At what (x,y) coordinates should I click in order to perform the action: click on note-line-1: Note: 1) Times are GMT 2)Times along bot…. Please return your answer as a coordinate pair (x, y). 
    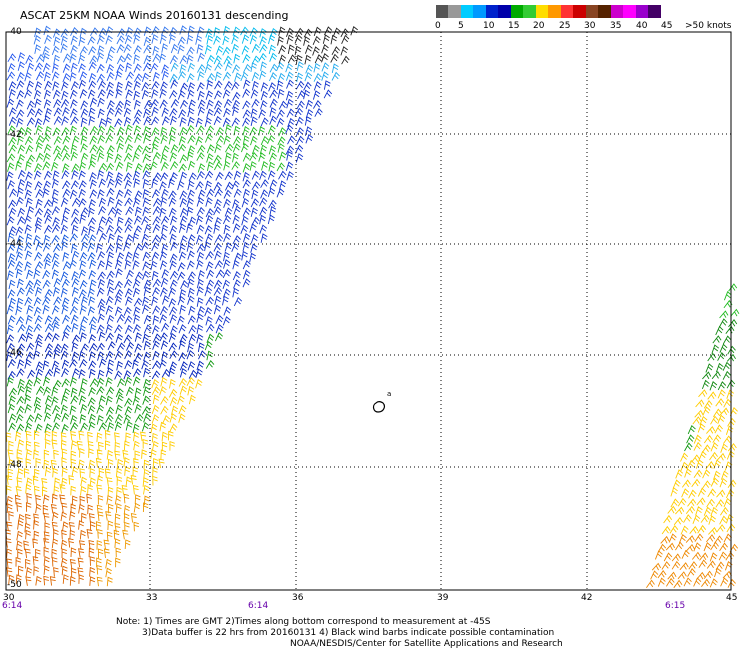
    Looking at the image, I should click on (303, 622).